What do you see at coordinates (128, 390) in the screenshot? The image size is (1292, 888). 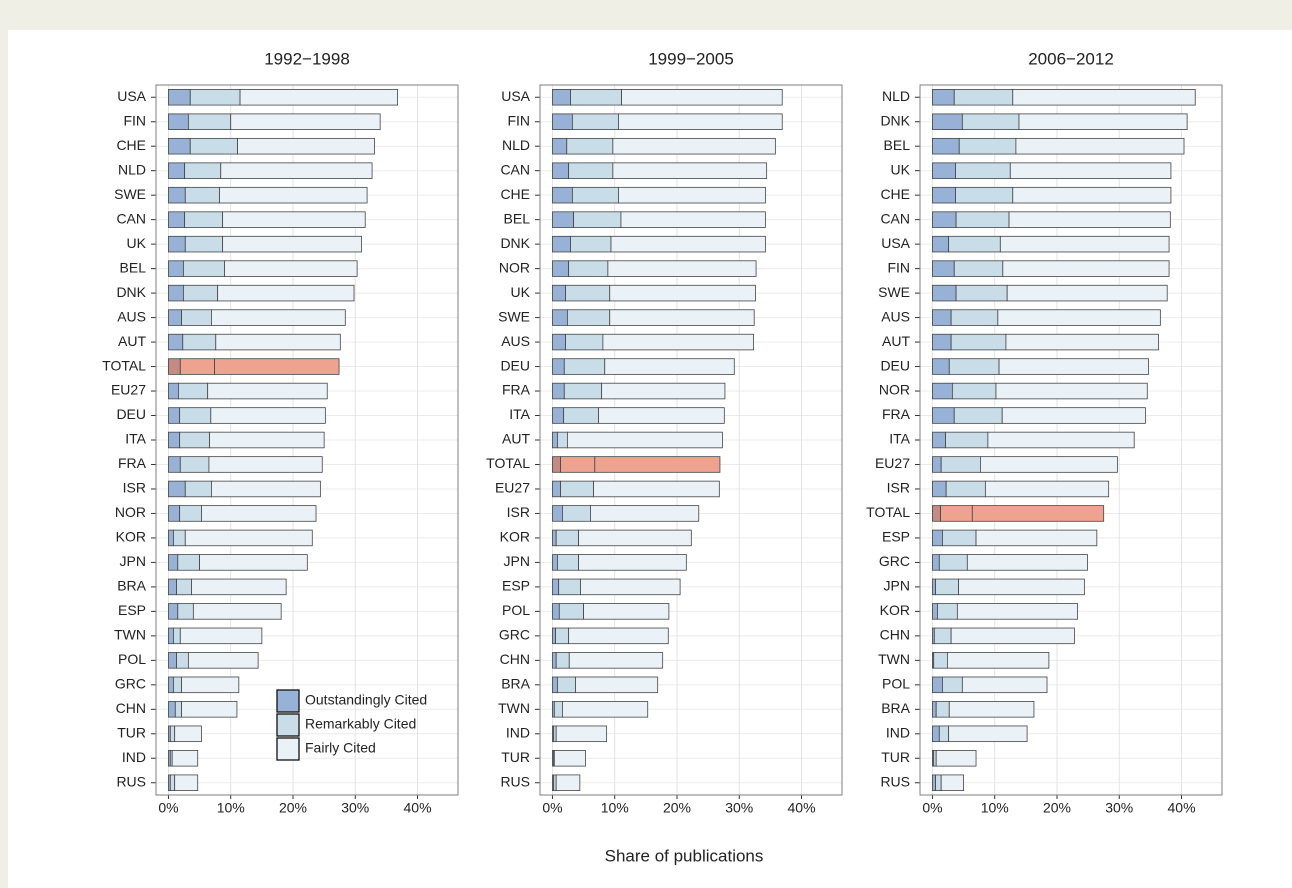 I see `y-tick-label: EU27` at bounding box center [128, 390].